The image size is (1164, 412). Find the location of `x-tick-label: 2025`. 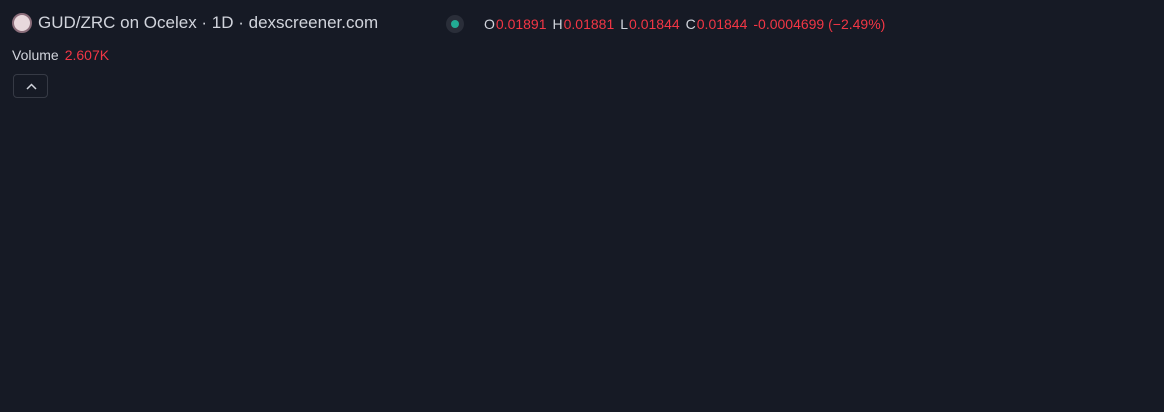

x-tick-label: 2025 is located at coordinates (618, 390).